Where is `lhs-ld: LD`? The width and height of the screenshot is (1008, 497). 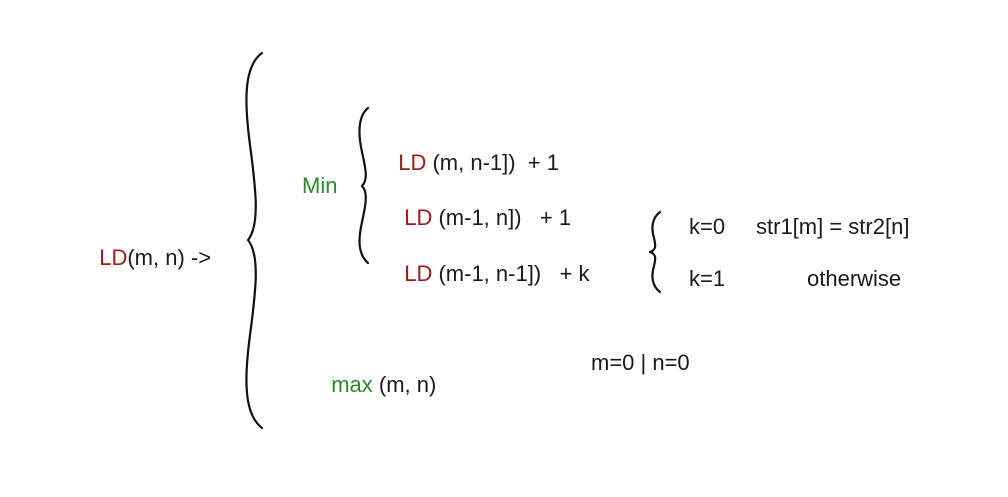 lhs-ld: LD is located at coordinates (113, 257).